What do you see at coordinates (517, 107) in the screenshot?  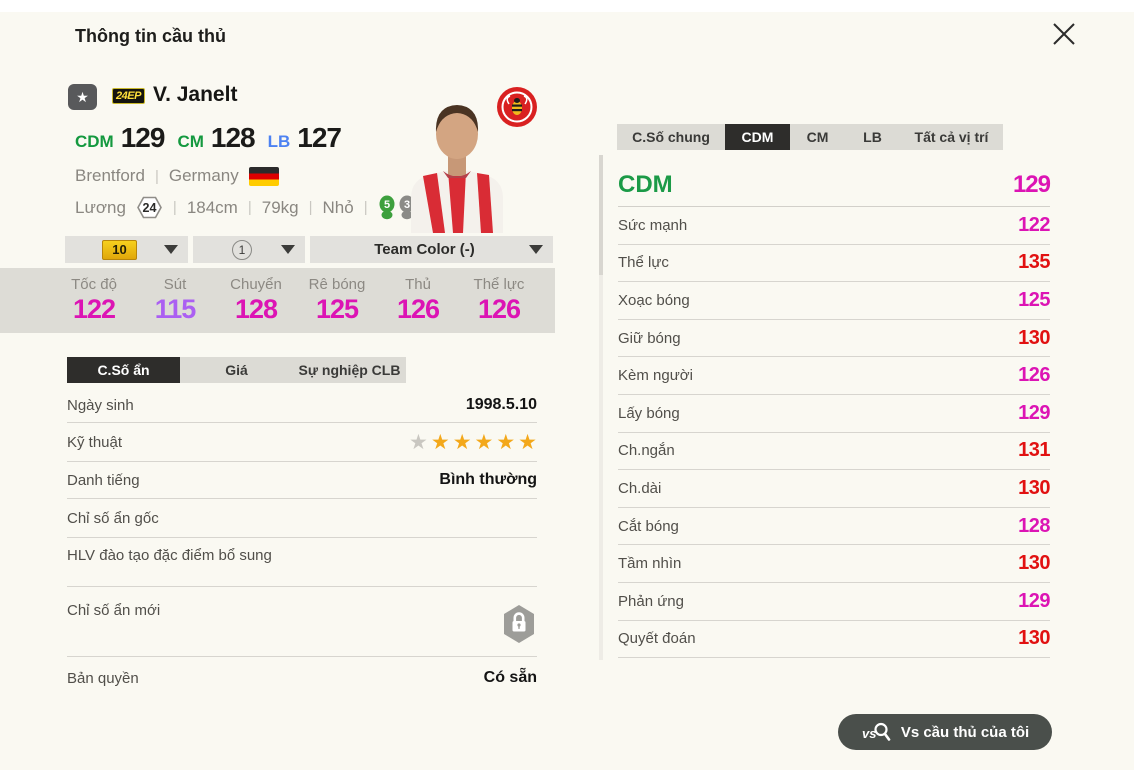 I see `brentford-crest-icon` at bounding box center [517, 107].